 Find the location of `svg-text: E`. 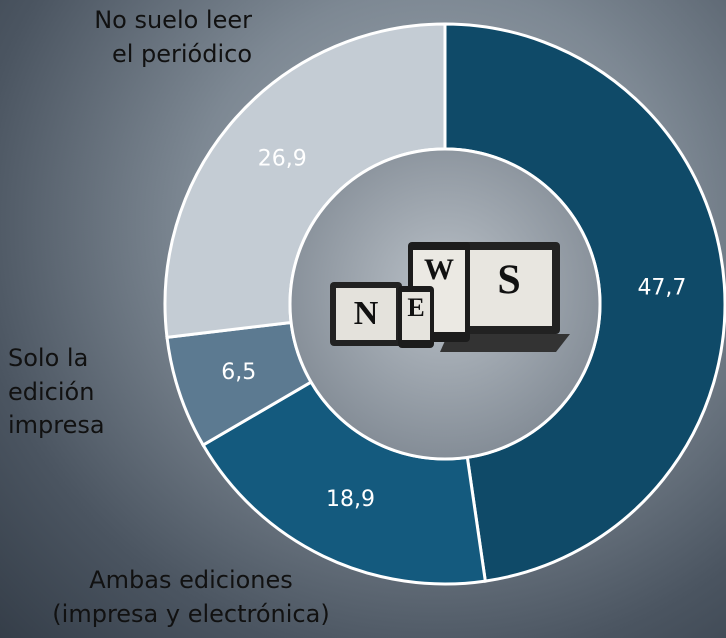

svg-text: E is located at coordinates (415, 307).